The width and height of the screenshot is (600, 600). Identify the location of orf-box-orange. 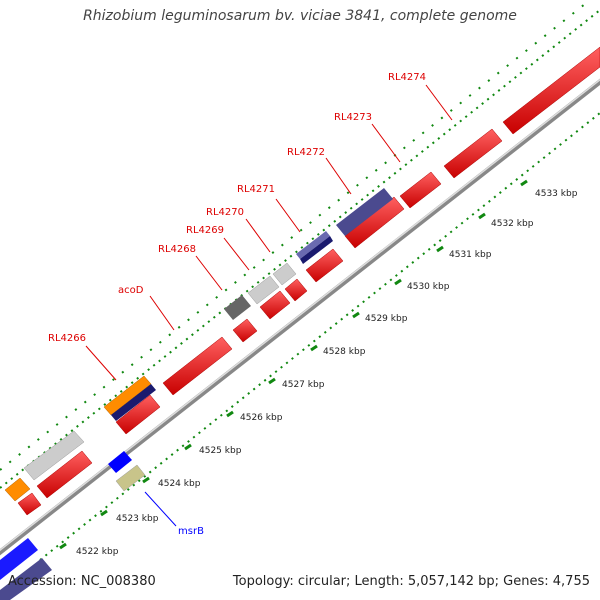
(17, 489).